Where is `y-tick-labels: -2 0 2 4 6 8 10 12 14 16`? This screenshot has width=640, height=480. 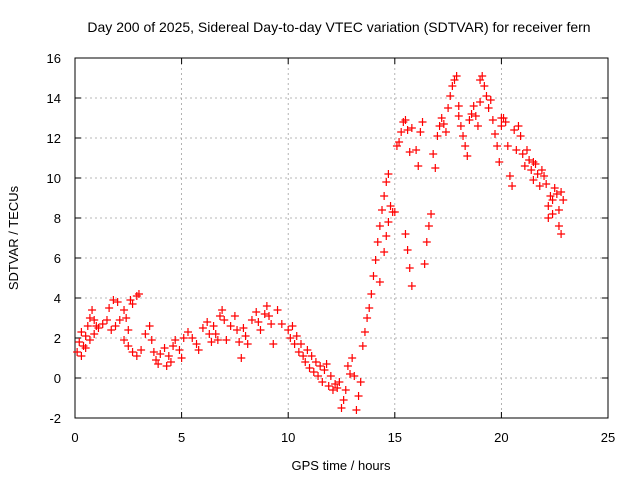 y-tick-labels: -2 0 2 4 6 8 10 12 14 16 is located at coordinates (54, 238).